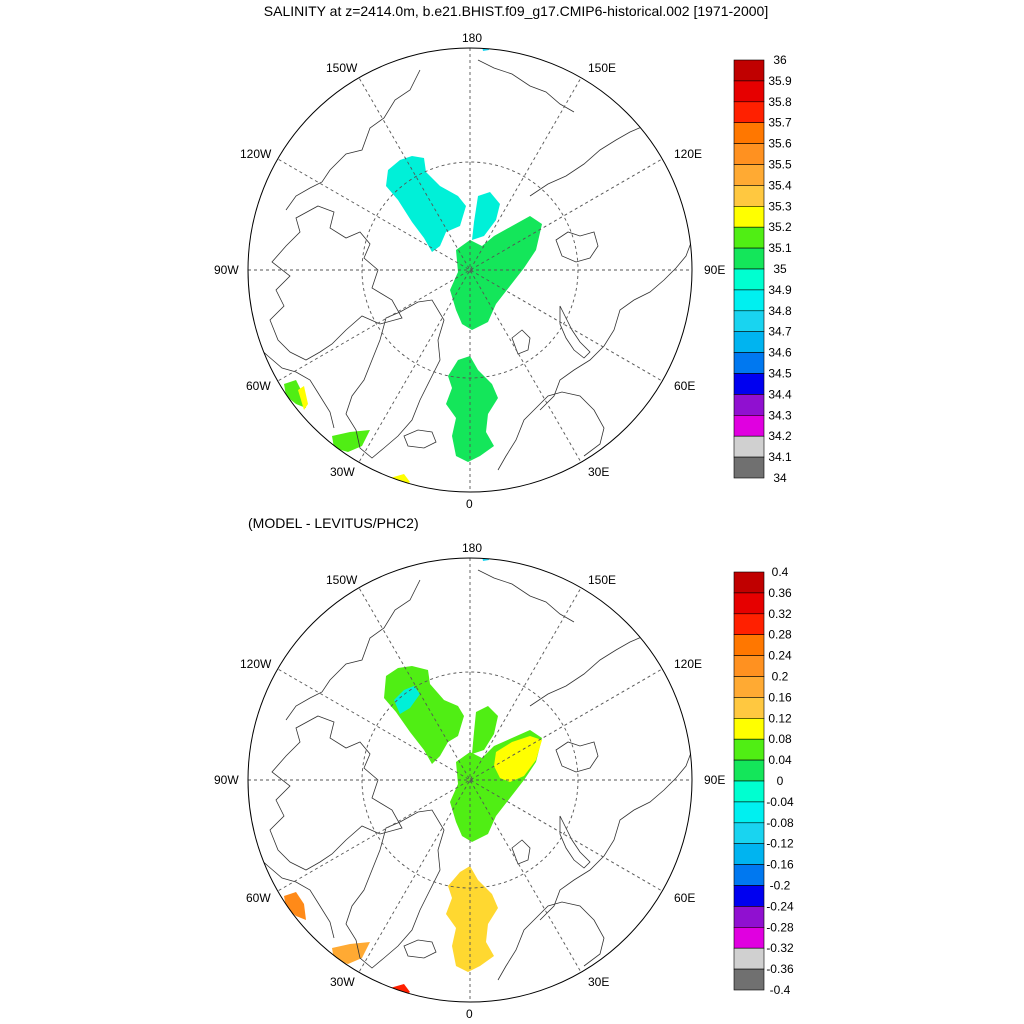  I want to click on top-colorbar-label-3: 35.7, so click(780, 123).